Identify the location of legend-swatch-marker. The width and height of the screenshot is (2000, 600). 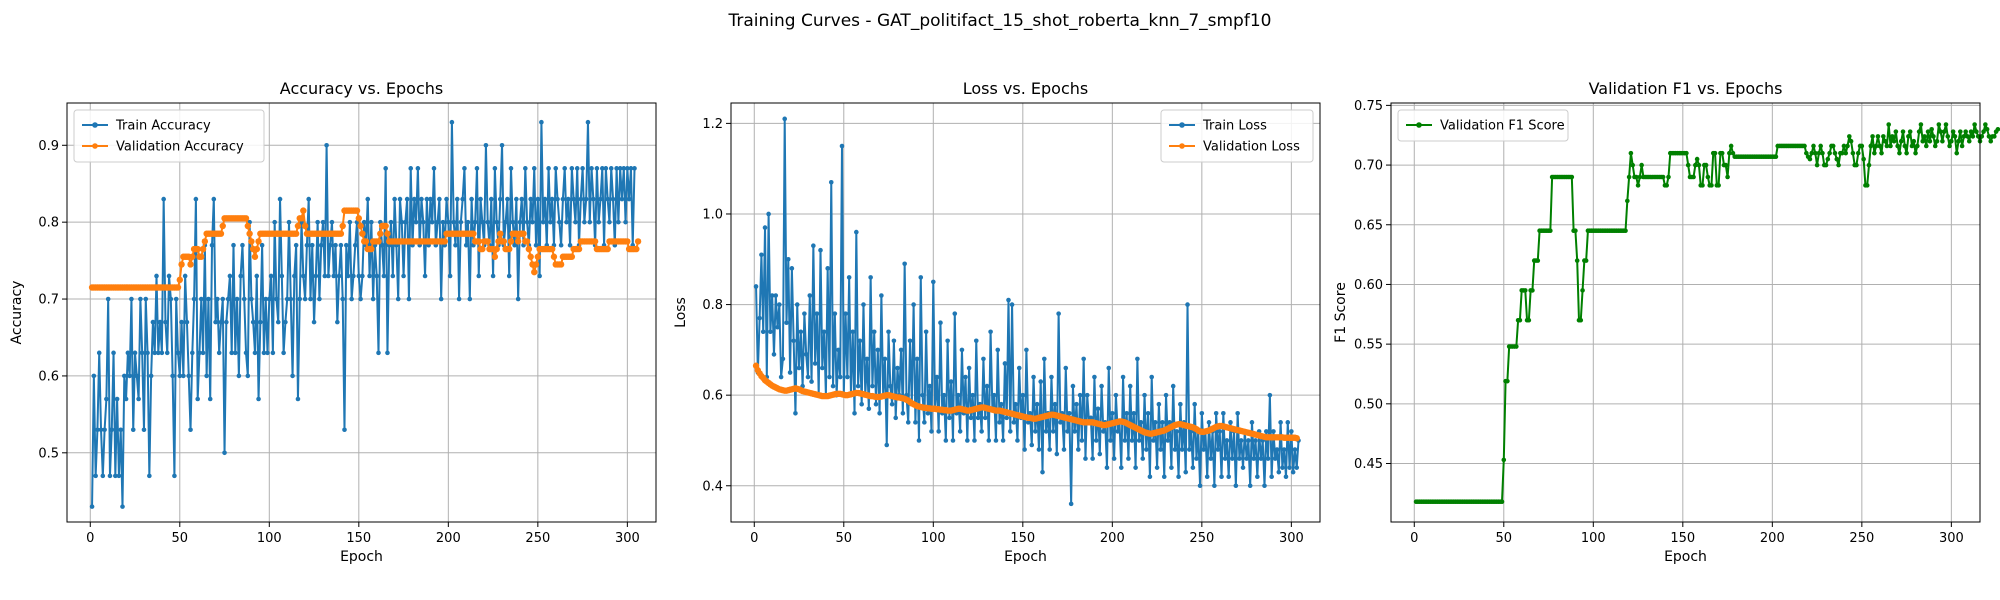
(95, 125).